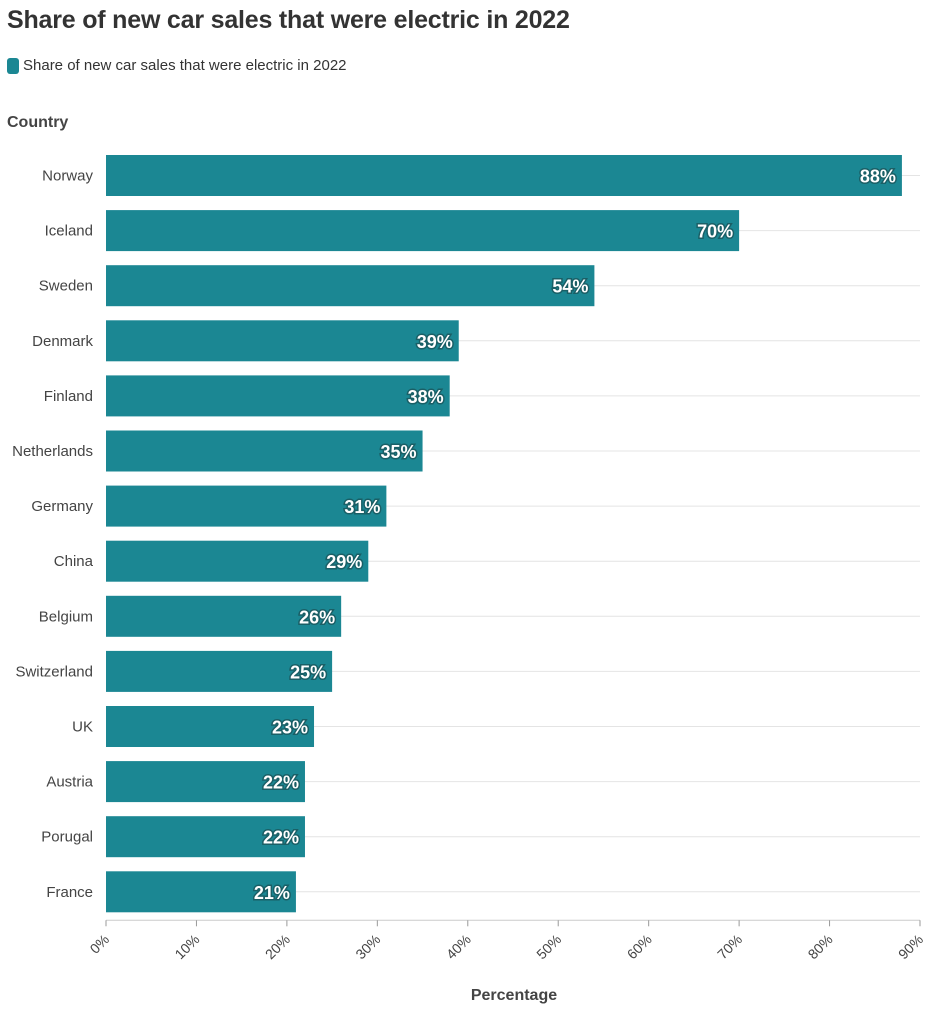 The image size is (943, 1012). I want to click on data-label: 38%, so click(426, 397).